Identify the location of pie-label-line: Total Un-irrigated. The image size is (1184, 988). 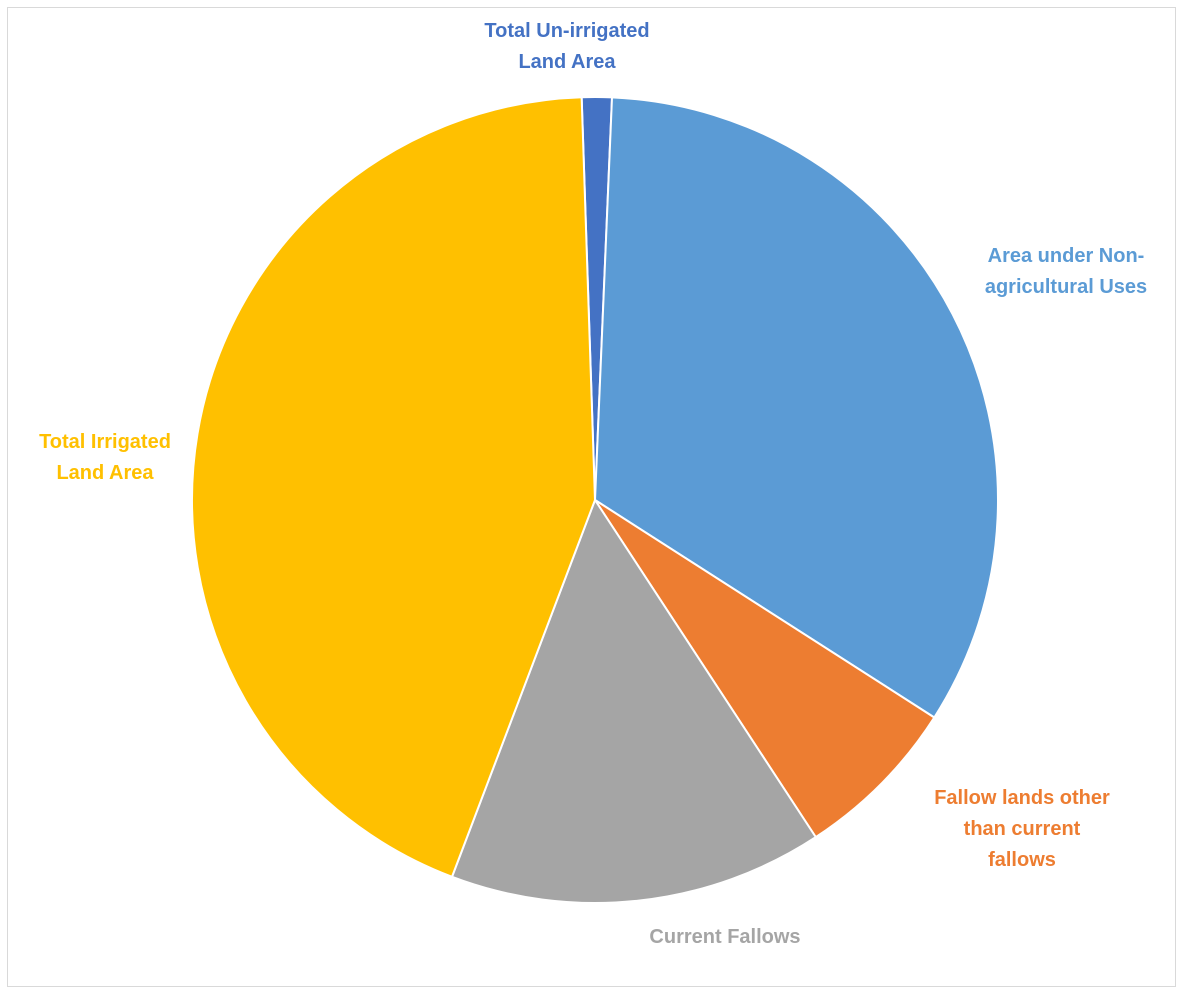
(566, 31).